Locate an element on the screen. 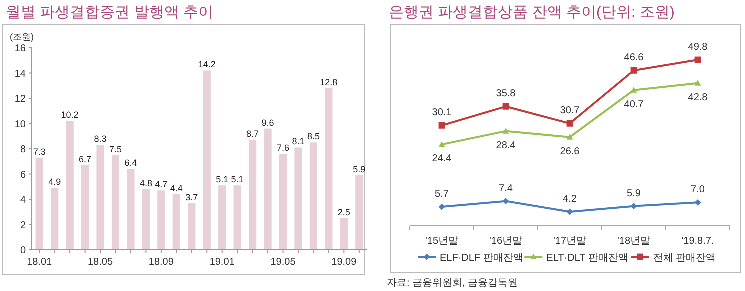 Image resolution: width=745 pixels, height=291 pixels. data-label: 4.9 is located at coordinates (55, 182).